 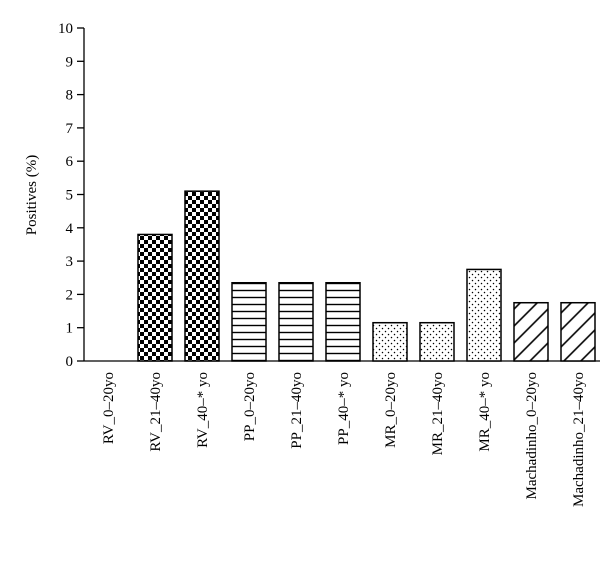 What do you see at coordinates (70, 262) in the screenshot?
I see `y-tick-label: 3` at bounding box center [70, 262].